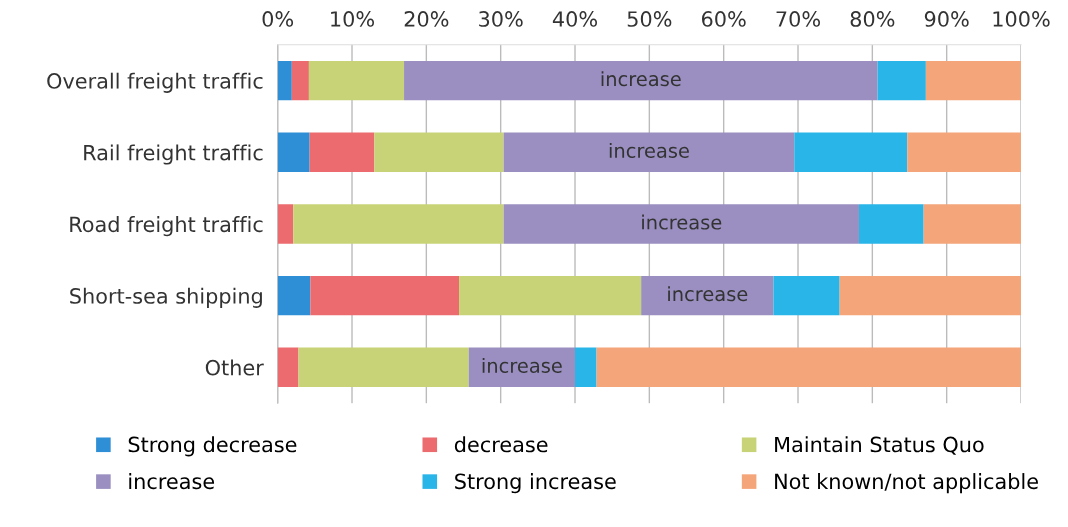  Describe the element at coordinates (173, 154) in the screenshot. I see `y-tick-label: Rail freight traffic` at that location.